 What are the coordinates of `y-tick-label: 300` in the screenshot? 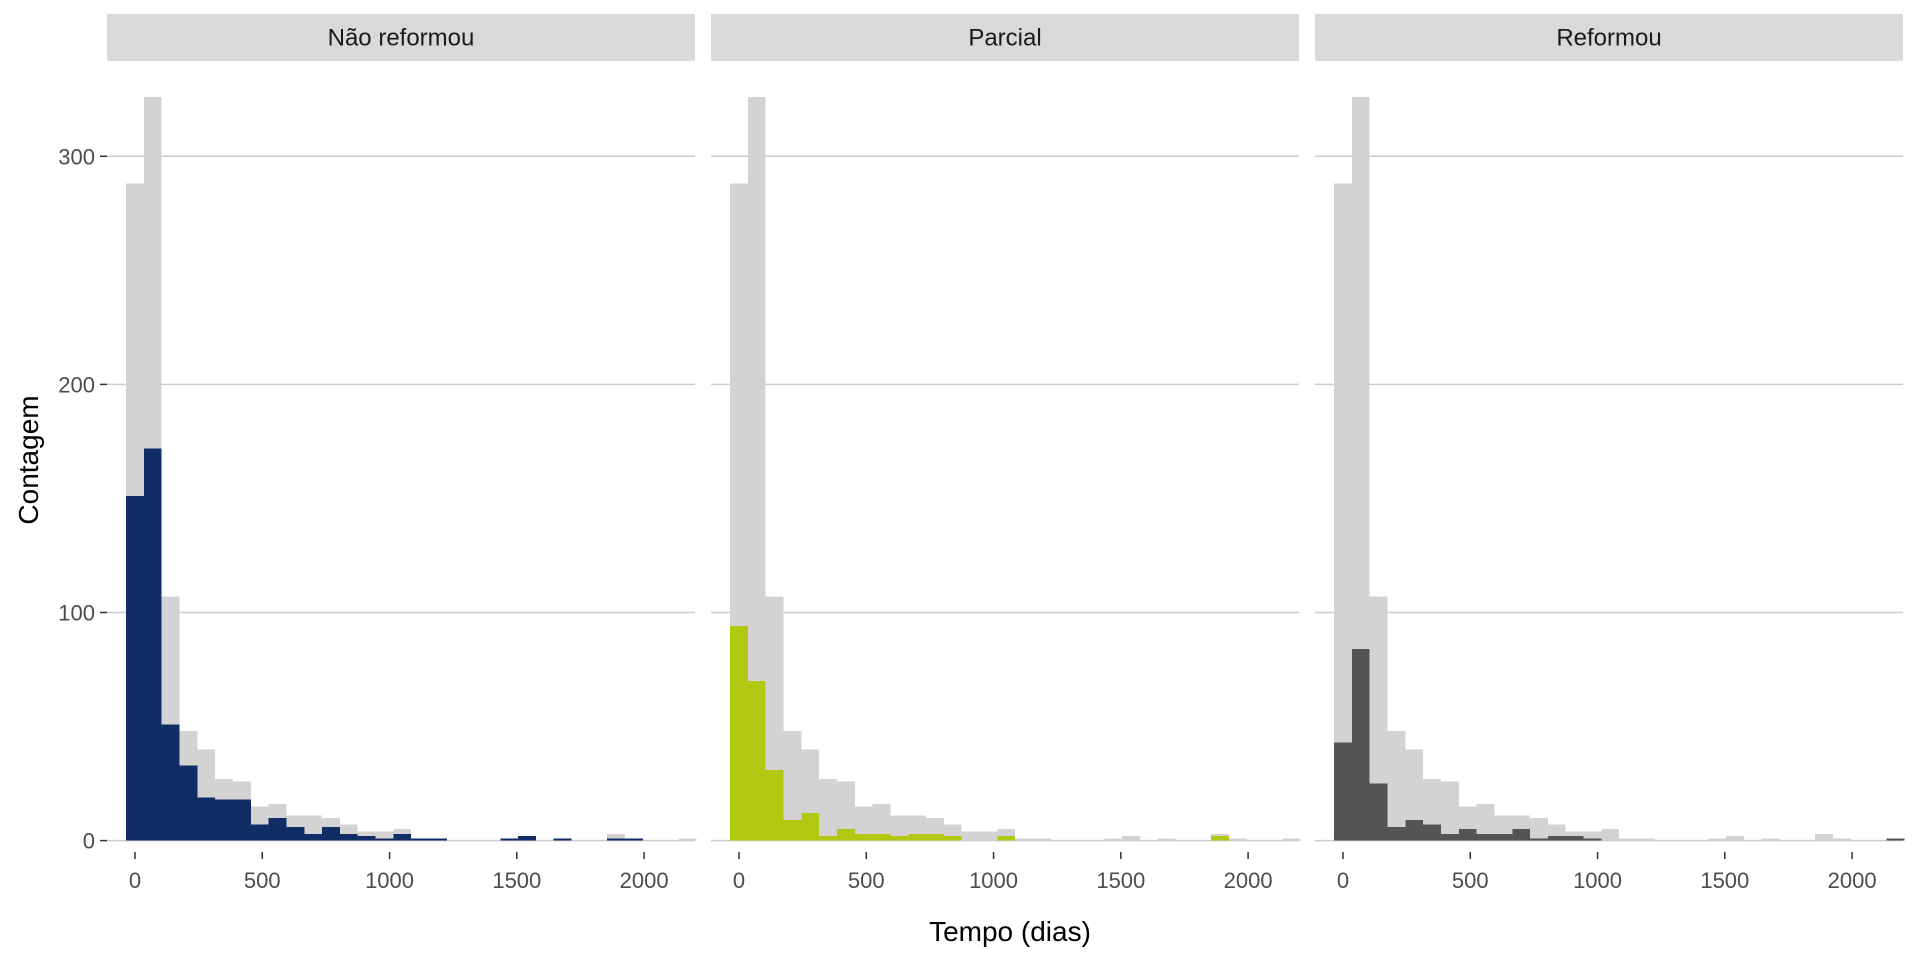 It's located at (76, 156).